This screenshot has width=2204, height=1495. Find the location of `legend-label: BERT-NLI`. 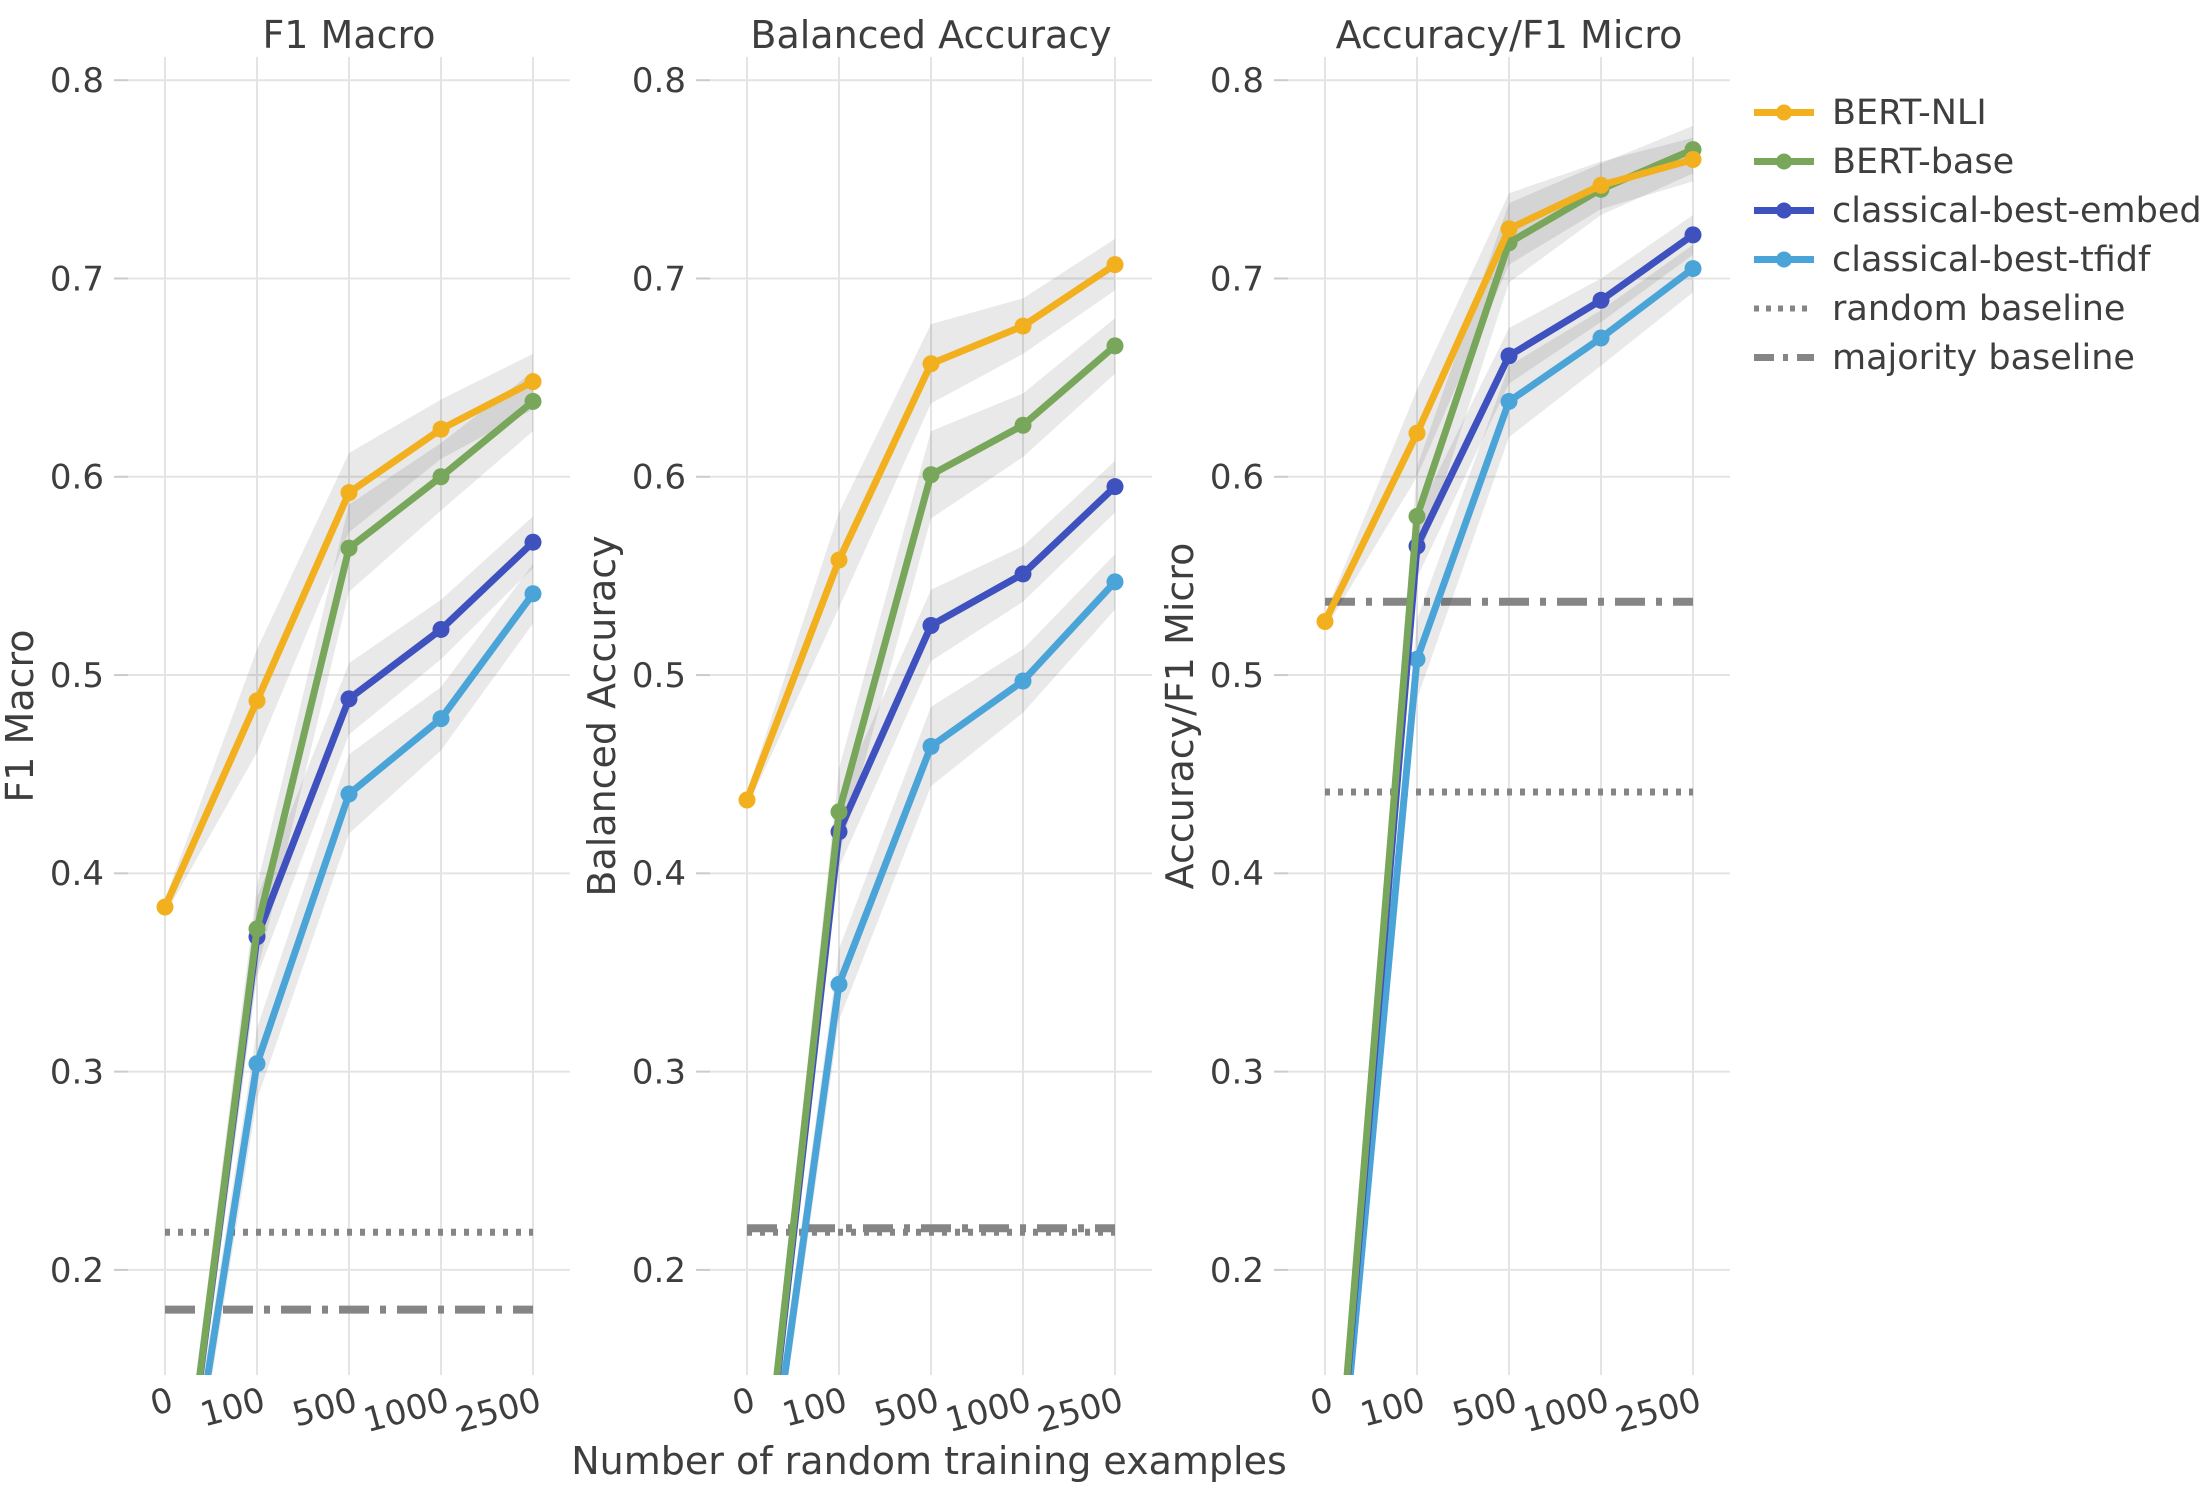

legend-label: BERT-NLI is located at coordinates (1909, 112).